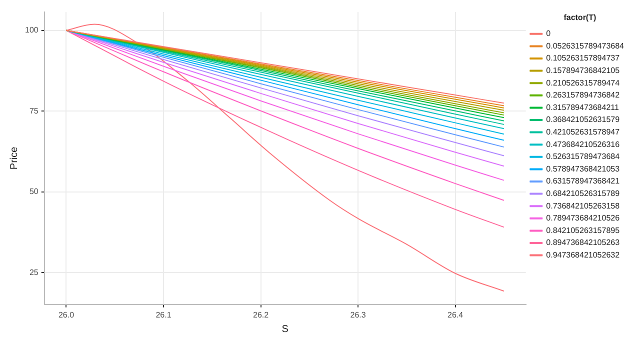  Describe the element at coordinates (34, 272) in the screenshot. I see `y-tick-label: 25` at that location.